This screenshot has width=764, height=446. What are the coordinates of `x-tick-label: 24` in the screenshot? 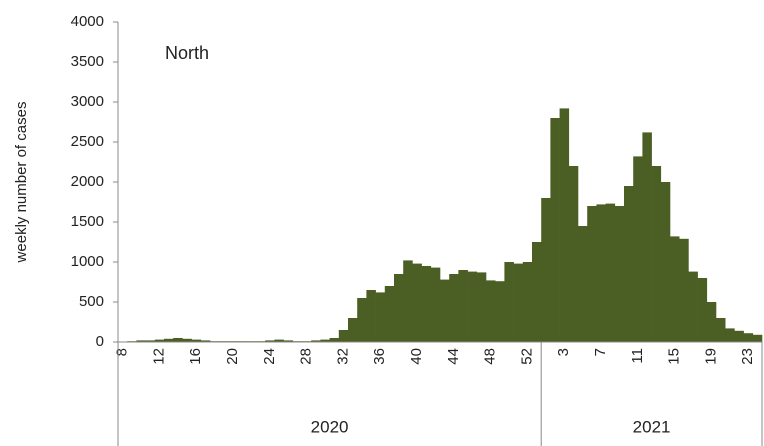 It's located at (269, 356).